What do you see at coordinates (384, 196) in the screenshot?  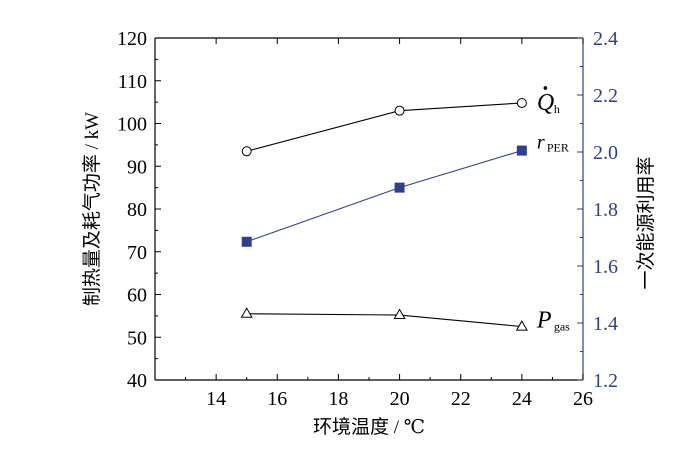 I see `series-line-rPER` at bounding box center [384, 196].